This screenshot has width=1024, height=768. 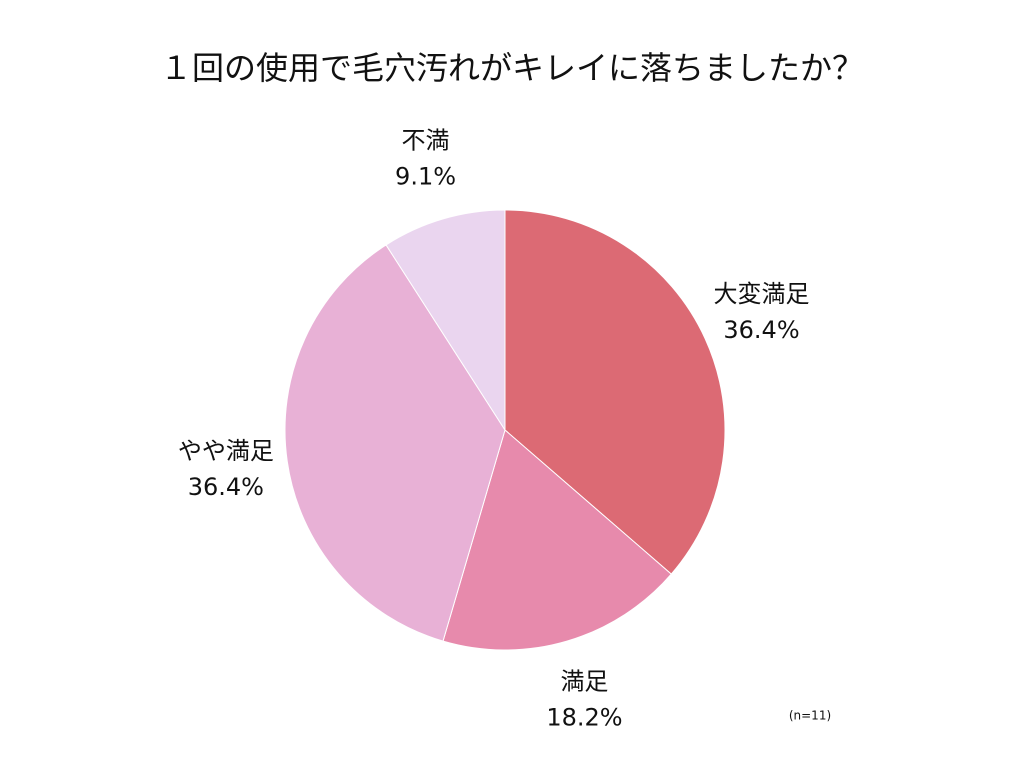 What do you see at coordinates (584, 682) in the screenshot?
I see `slice-label: 満足` at bounding box center [584, 682].